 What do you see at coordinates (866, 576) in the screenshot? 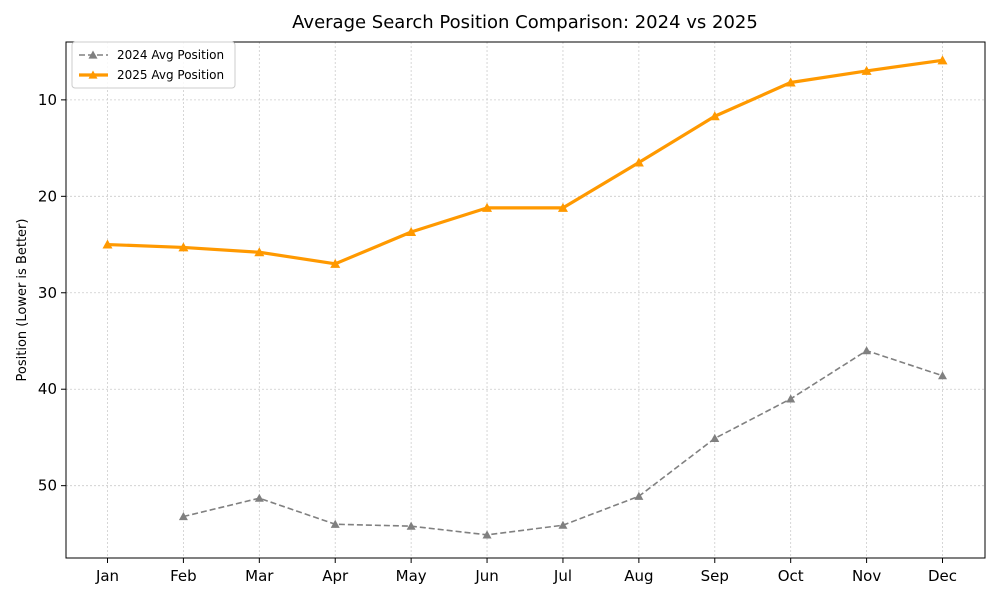
I see `x-tick-label: Nov` at bounding box center [866, 576].